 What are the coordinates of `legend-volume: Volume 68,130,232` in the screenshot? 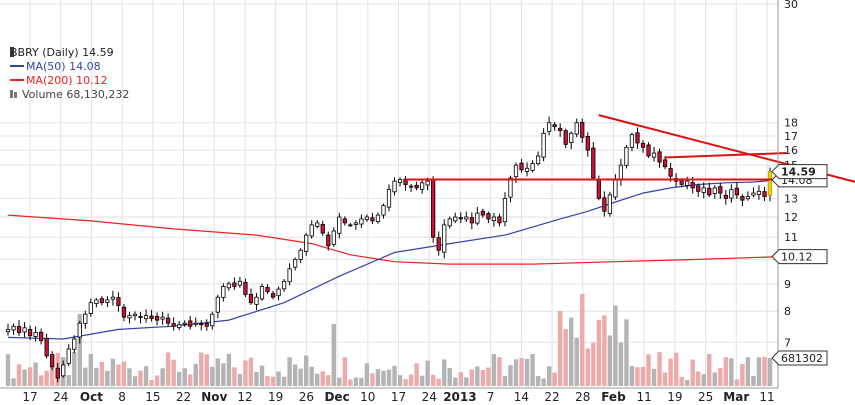 It's located at (75, 94).